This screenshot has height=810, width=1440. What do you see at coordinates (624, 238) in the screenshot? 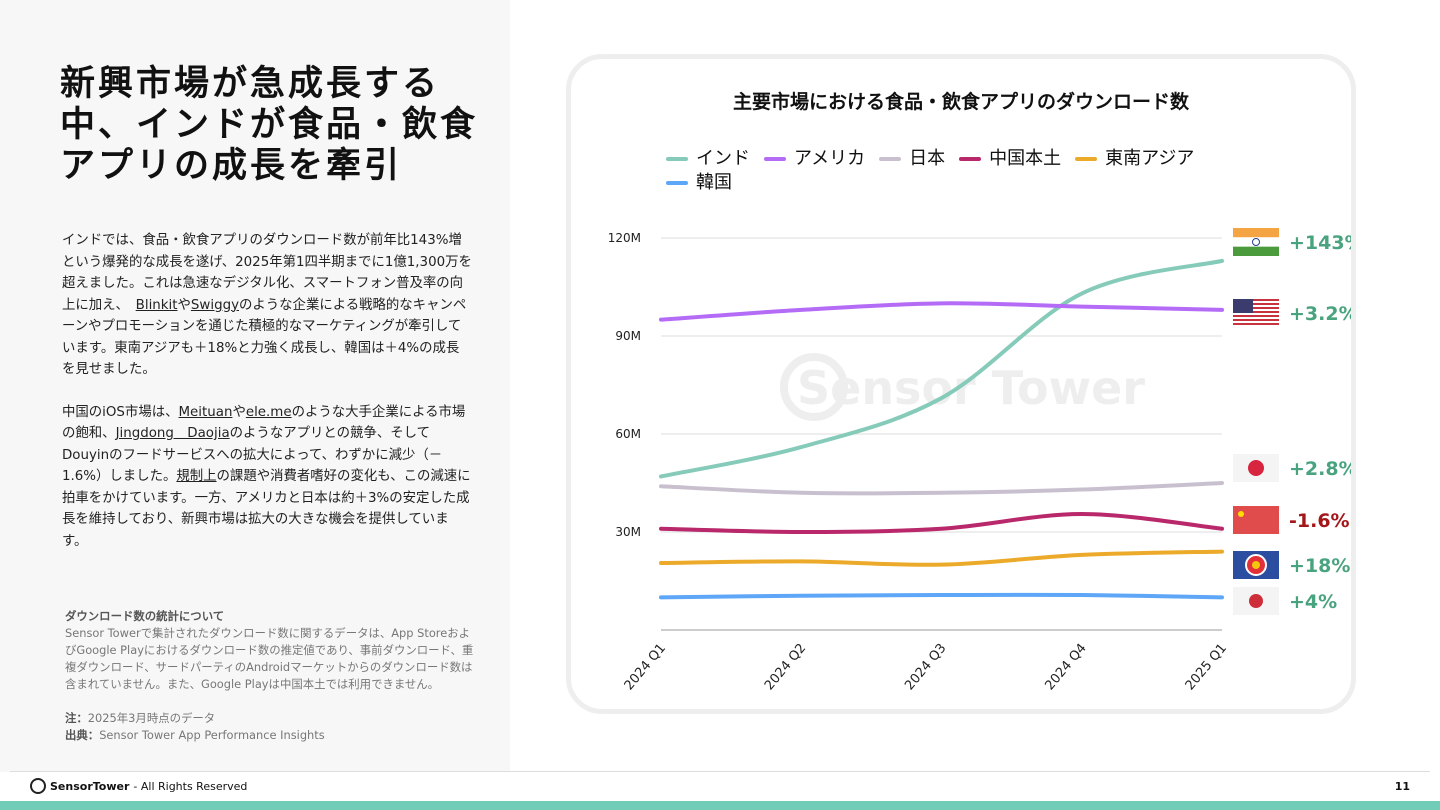
I see `y-tick-label: 120M` at bounding box center [624, 238].